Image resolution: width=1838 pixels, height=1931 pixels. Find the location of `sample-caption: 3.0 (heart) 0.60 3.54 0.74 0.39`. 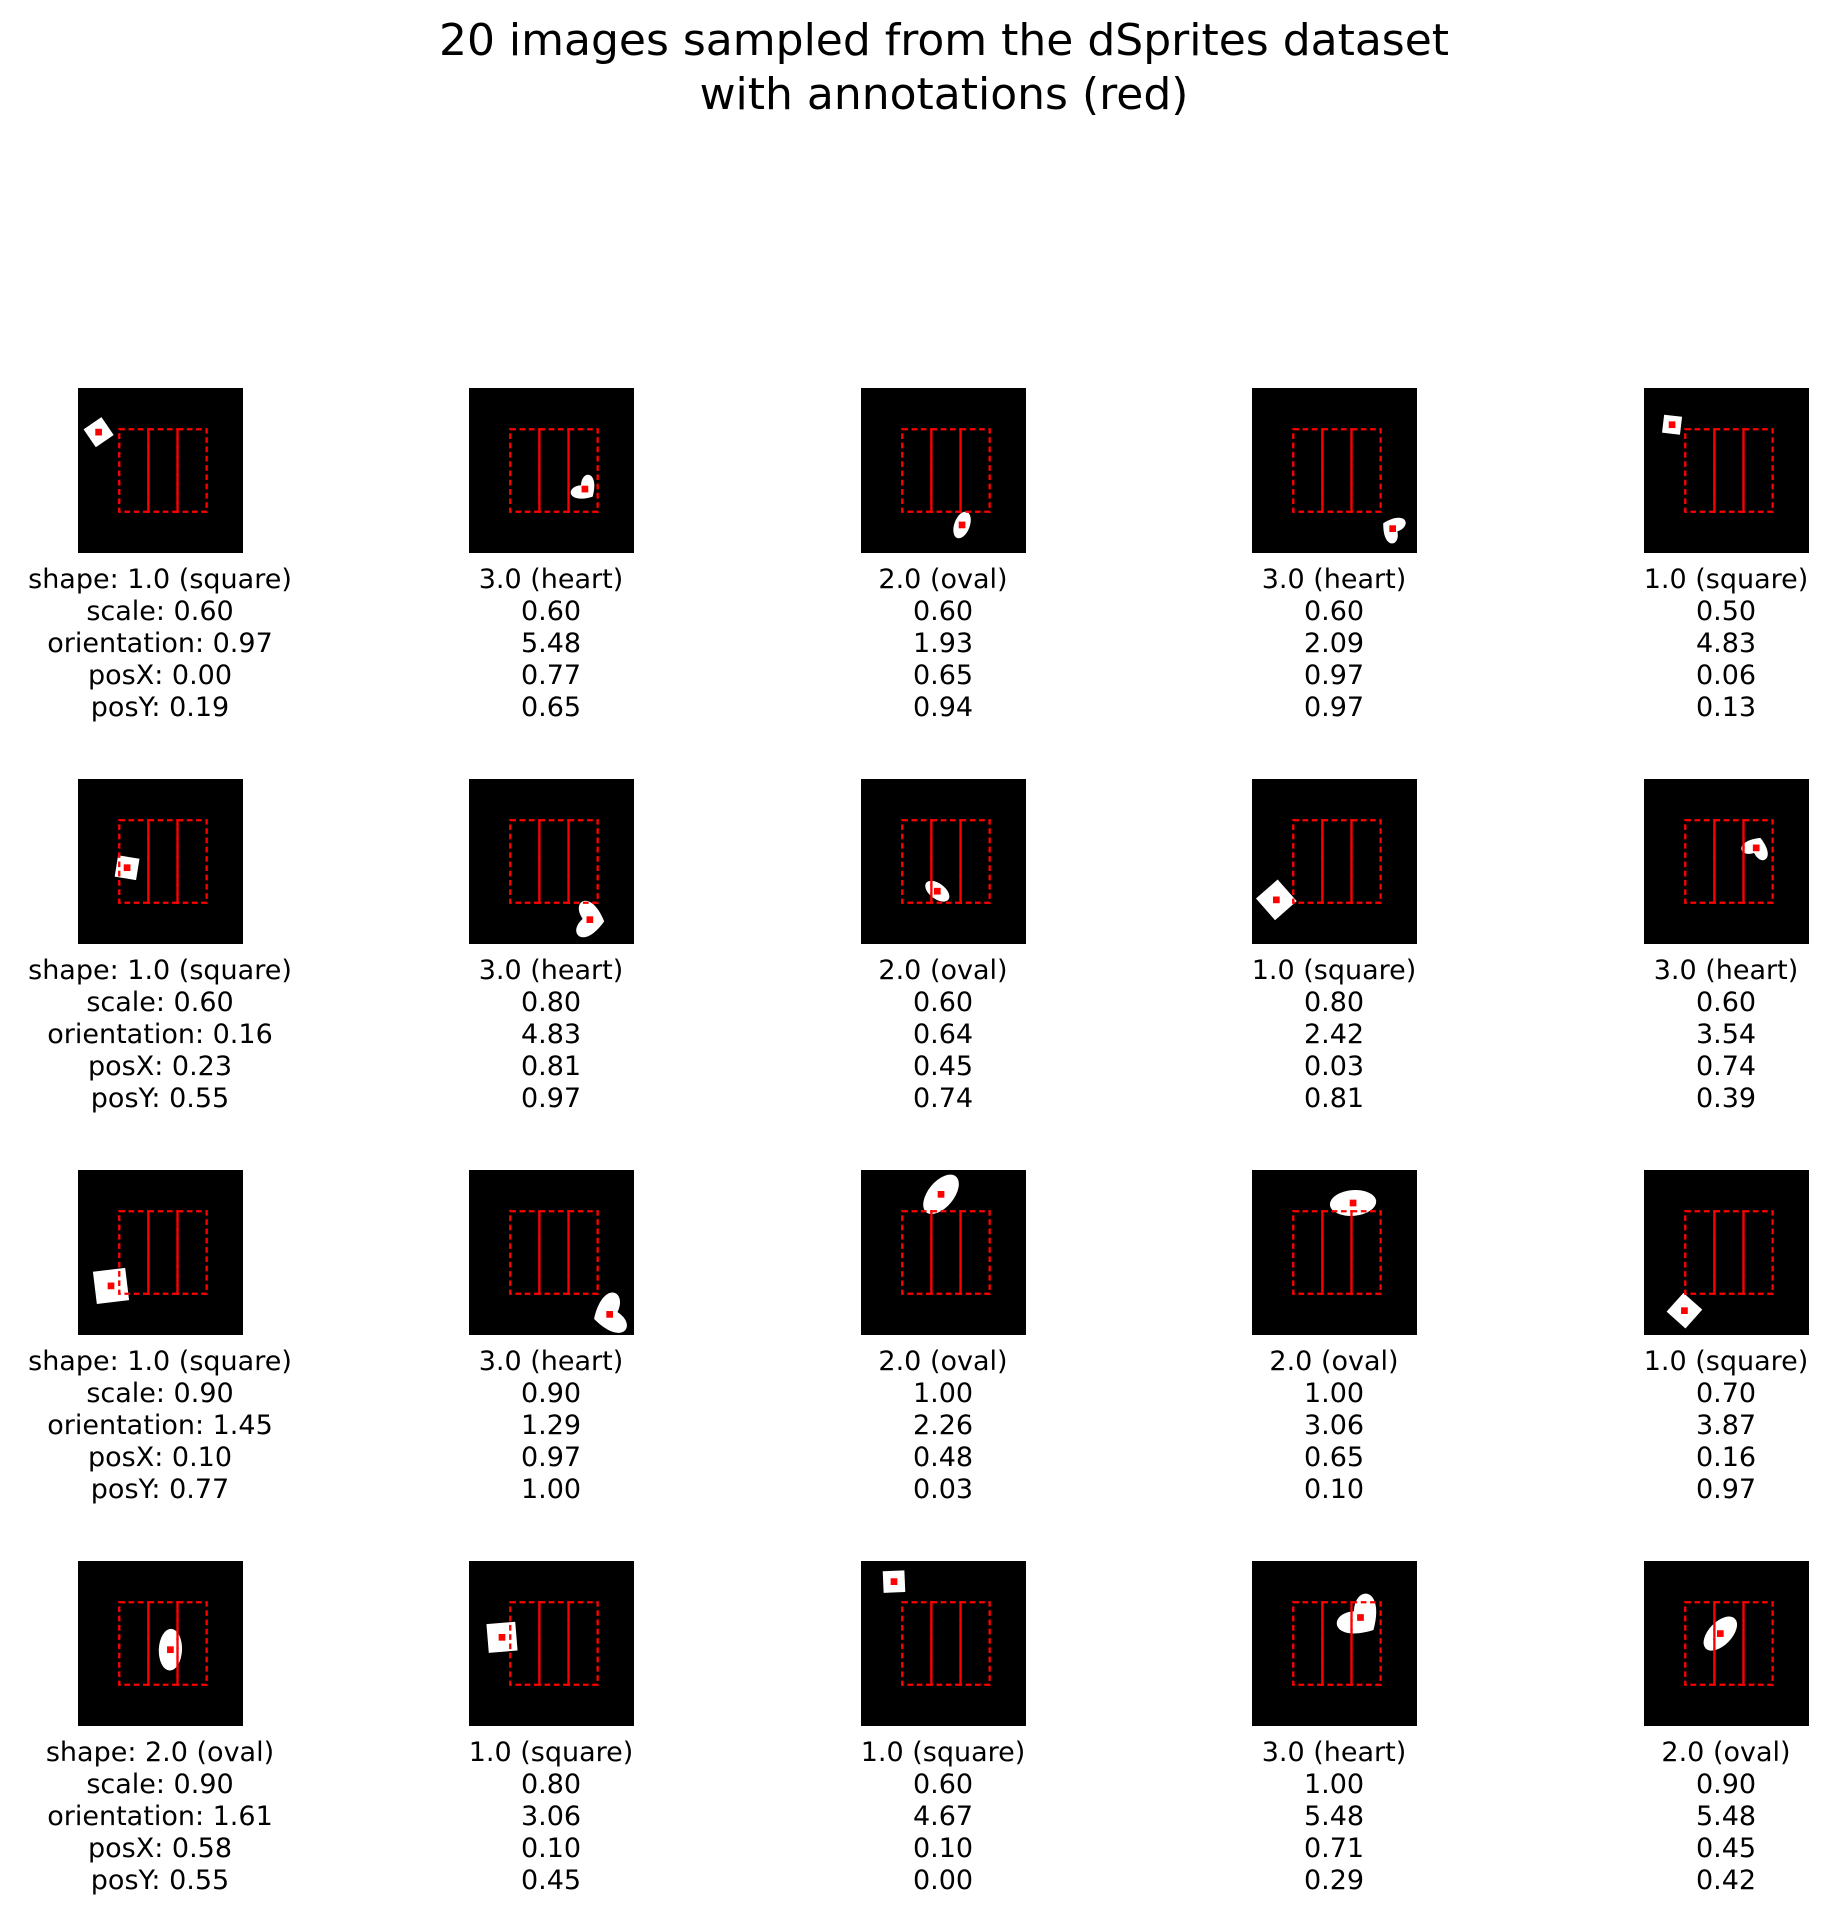

sample-caption: 3.0 (heart) 0.60 3.54 0.74 0.39 is located at coordinates (1682, 1035).